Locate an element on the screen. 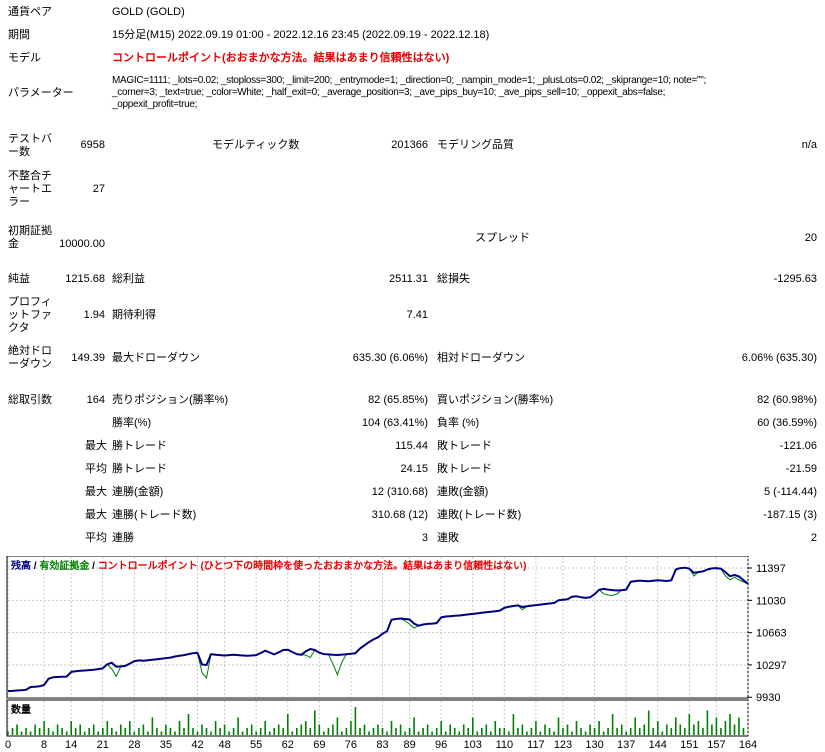  x-axis-label: 117 is located at coordinates (536, 745).